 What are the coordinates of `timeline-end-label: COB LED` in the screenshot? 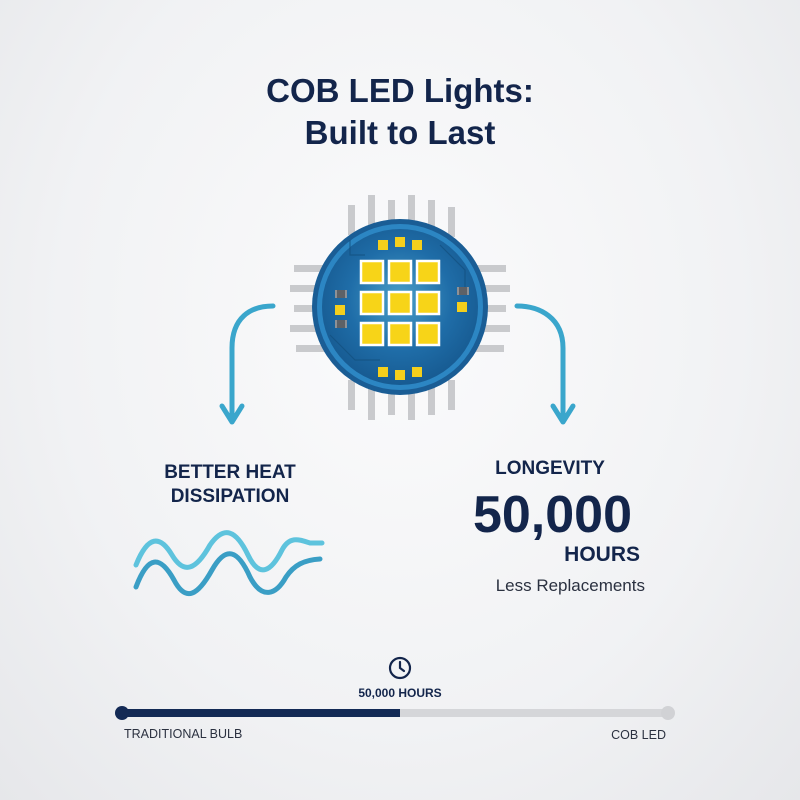 It's located at (638, 735).